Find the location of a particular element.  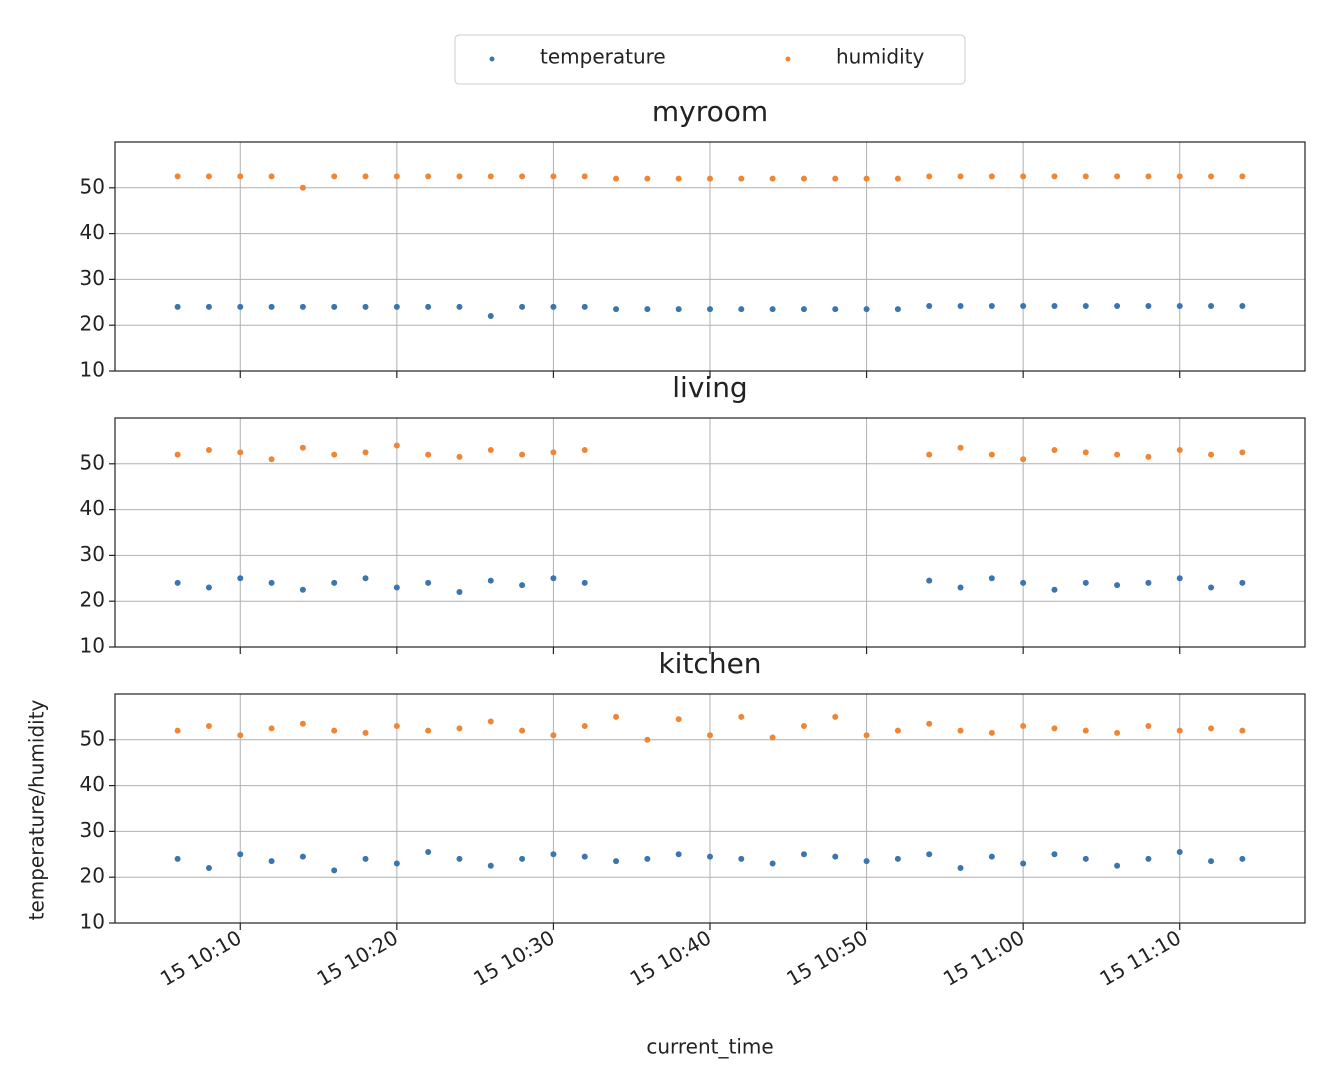

x-tick-label: 15 11:00 is located at coordinates (983, 958).